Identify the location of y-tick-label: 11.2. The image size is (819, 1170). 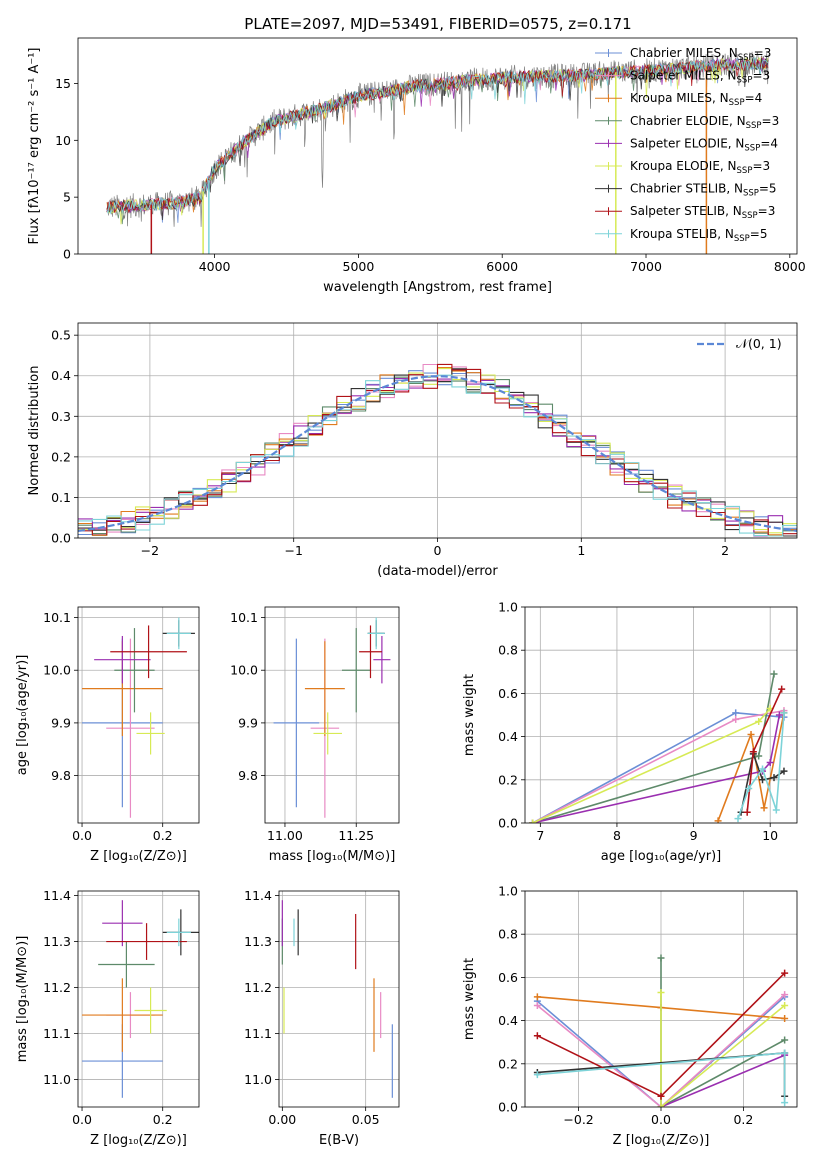
(258, 987).